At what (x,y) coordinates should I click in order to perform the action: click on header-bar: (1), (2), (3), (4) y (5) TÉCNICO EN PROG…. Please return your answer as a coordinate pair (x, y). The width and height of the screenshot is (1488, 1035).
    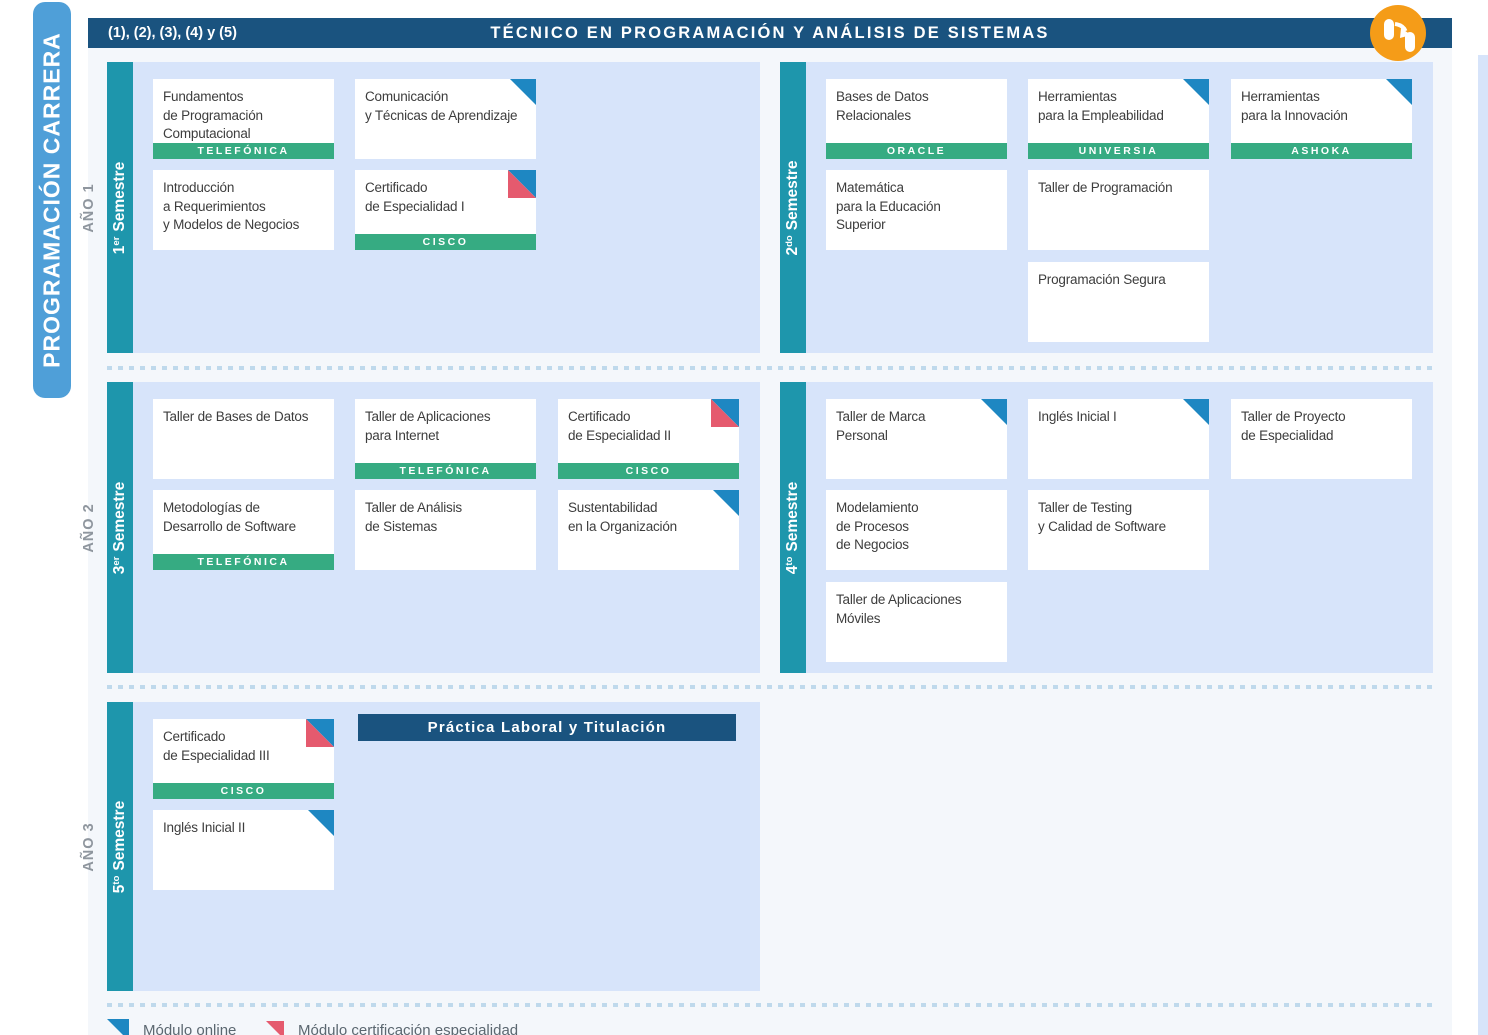
    Looking at the image, I should click on (770, 33).